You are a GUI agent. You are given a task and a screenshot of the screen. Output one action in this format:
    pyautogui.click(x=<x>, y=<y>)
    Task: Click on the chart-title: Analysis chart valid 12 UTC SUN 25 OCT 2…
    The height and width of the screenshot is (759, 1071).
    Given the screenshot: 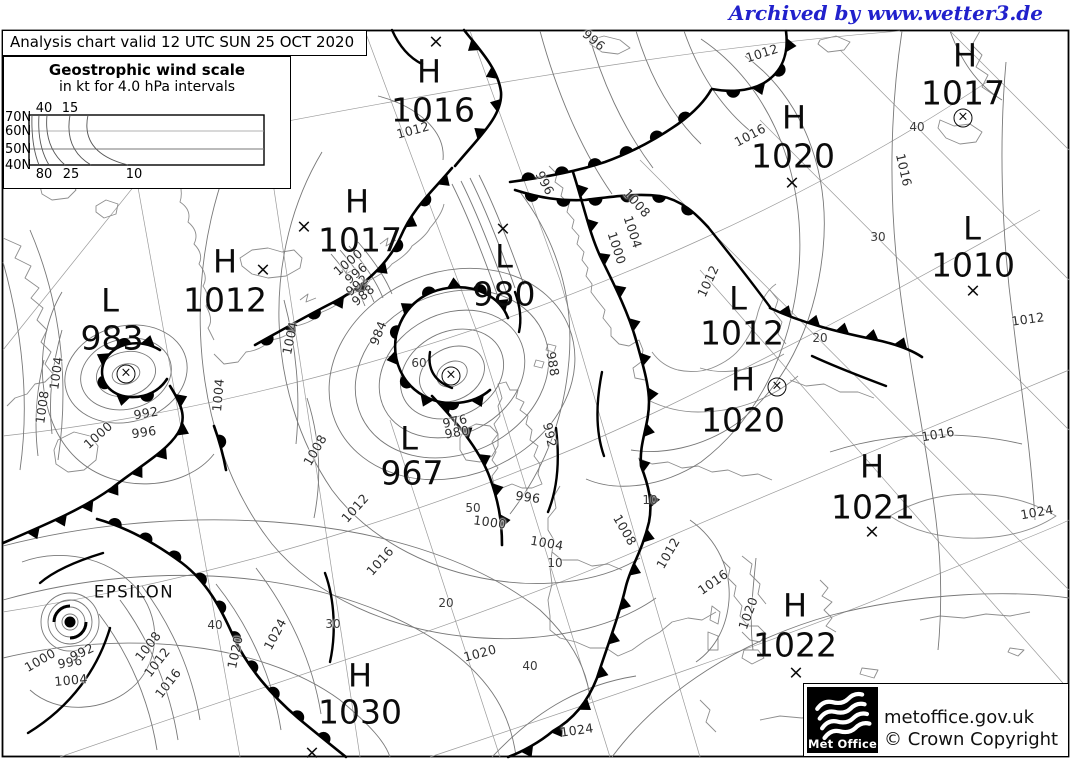 What is the action you would take?
    pyautogui.click(x=182, y=42)
    